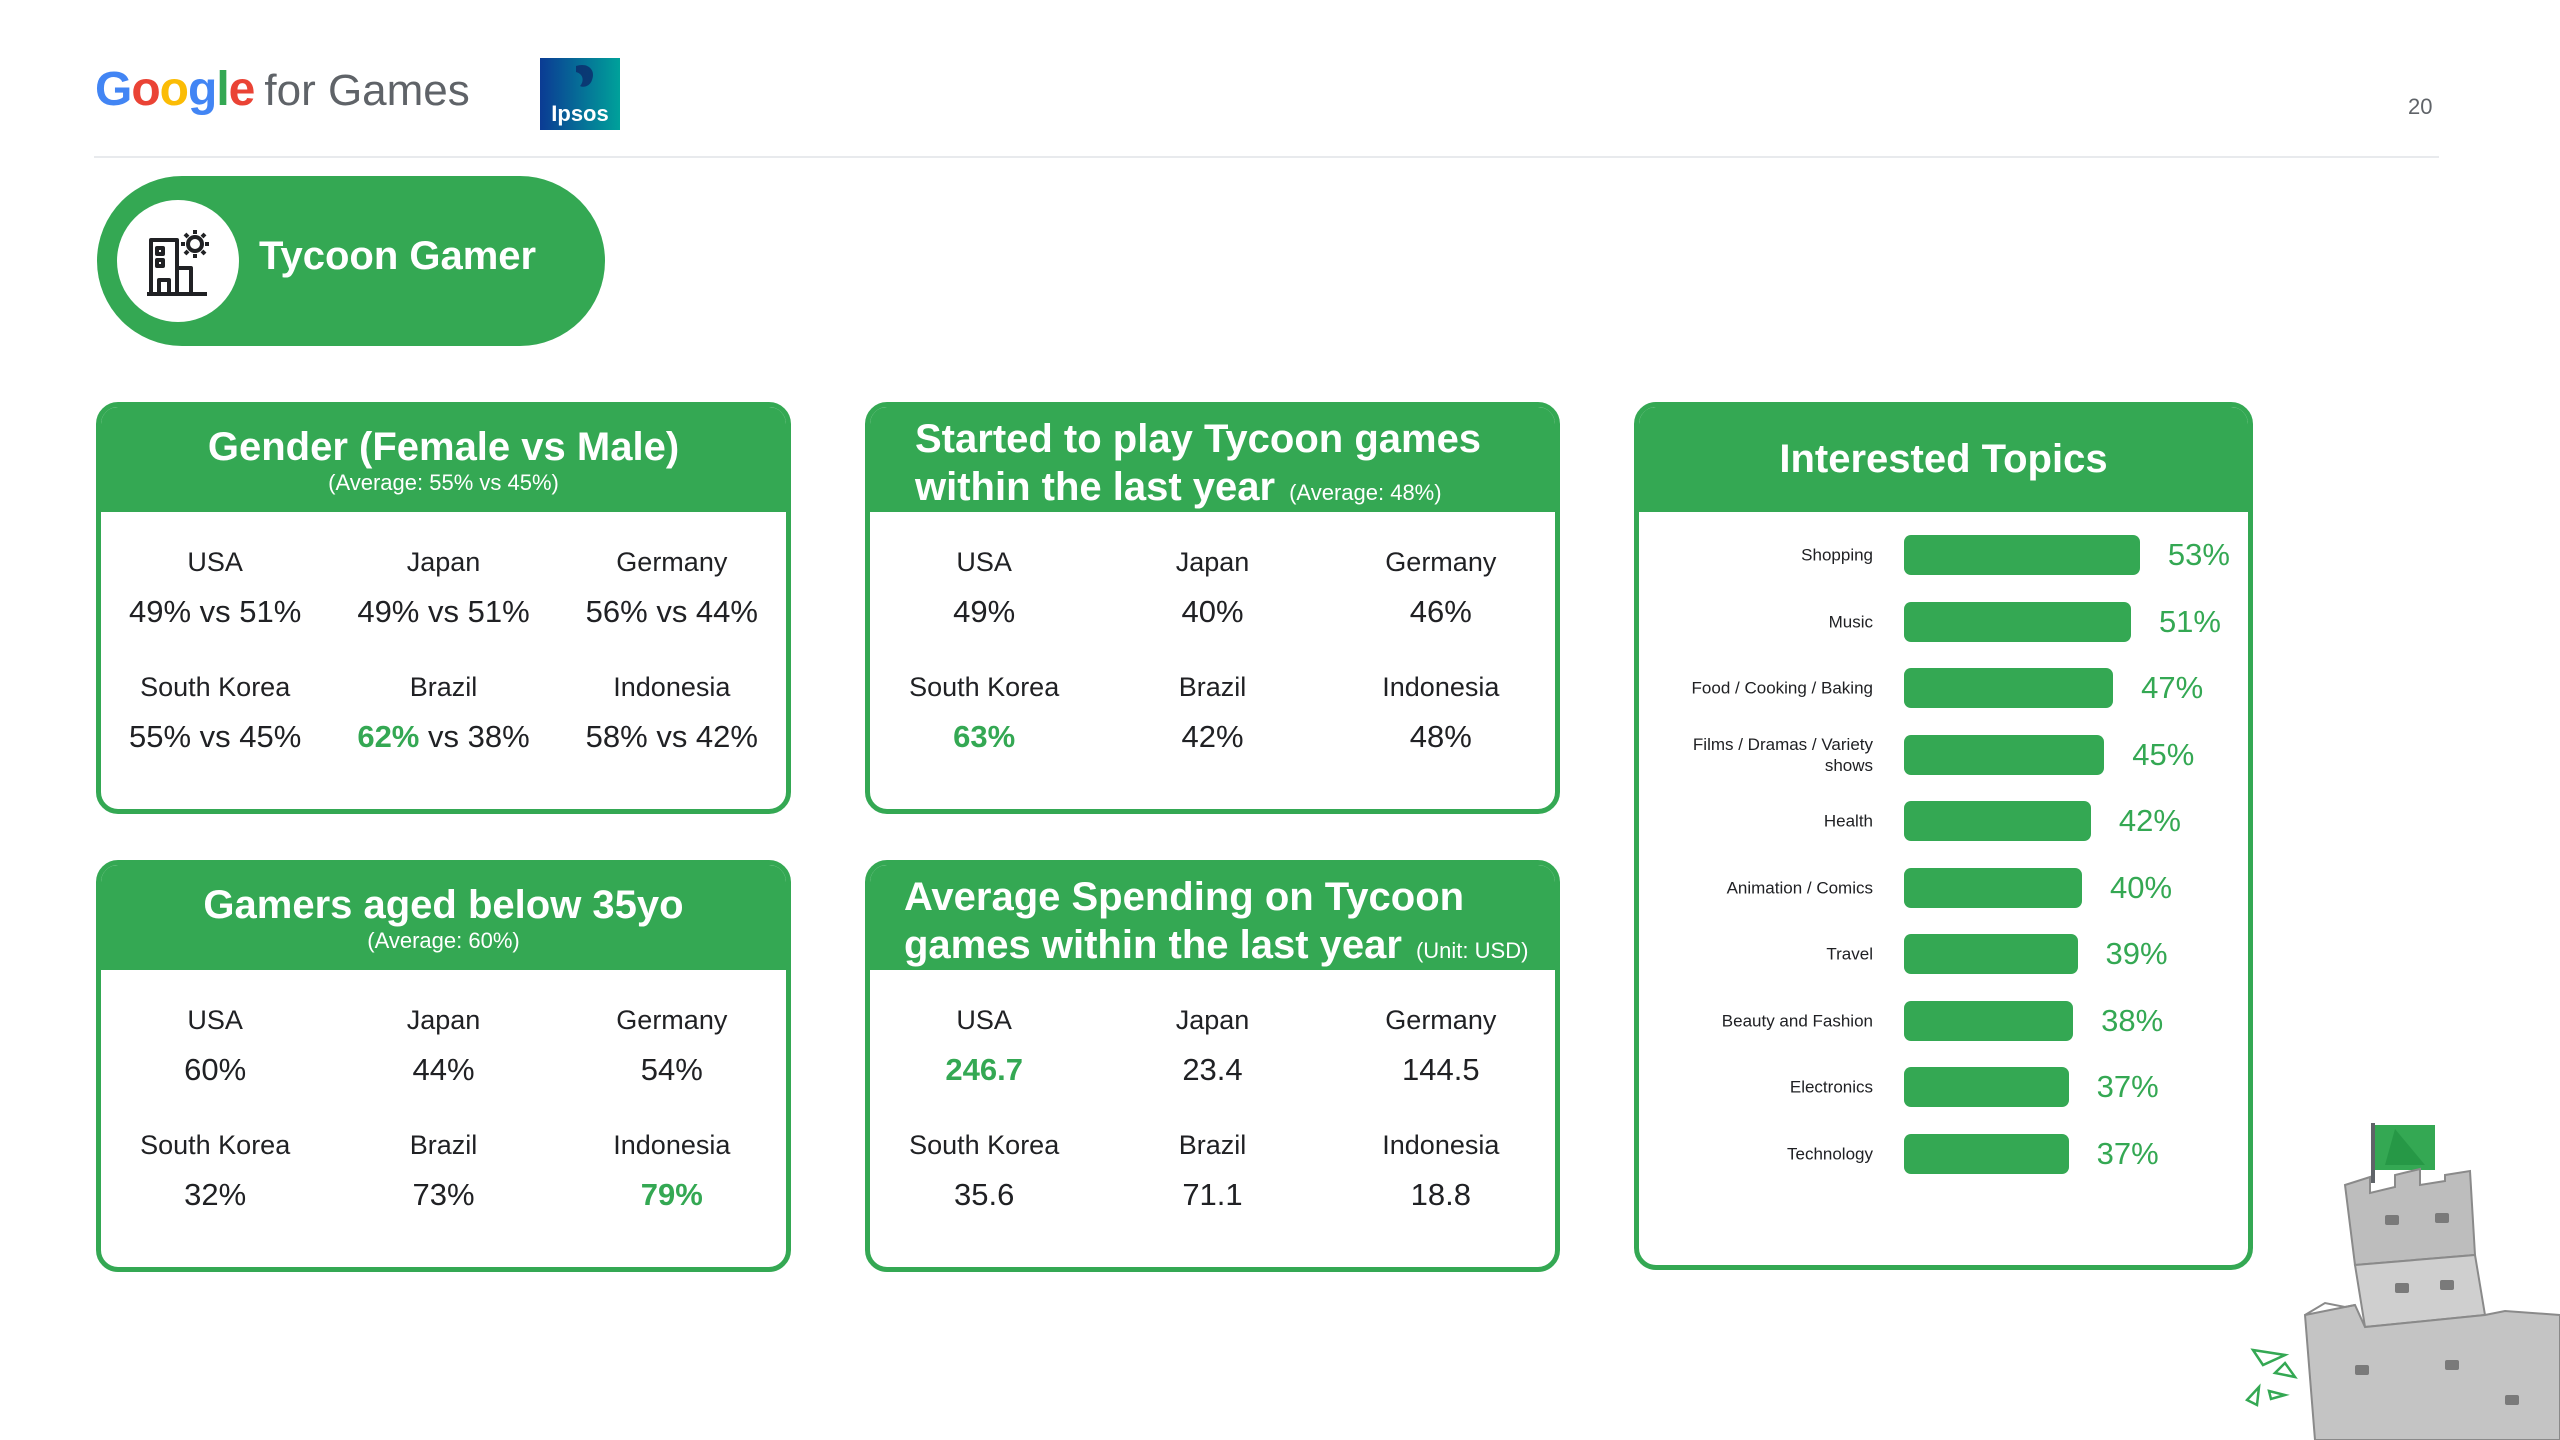 The image size is (2560, 1440). I want to click on started-card-title-line1: Started to play Tycoon games, so click(1198, 439).